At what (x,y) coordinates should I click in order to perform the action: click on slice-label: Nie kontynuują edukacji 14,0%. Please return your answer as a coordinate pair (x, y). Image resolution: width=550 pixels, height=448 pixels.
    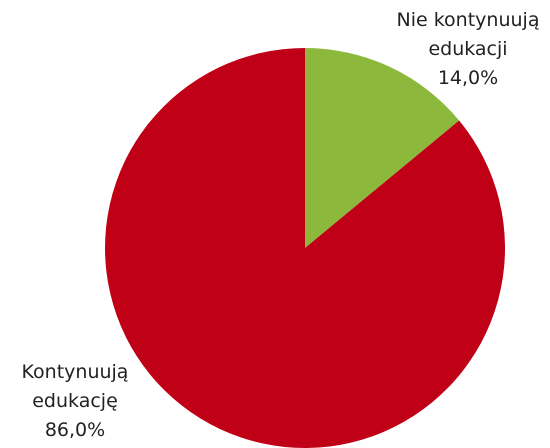
    Looking at the image, I should click on (465, 49).